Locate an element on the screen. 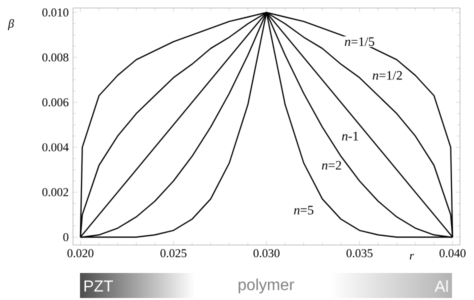 This screenshot has height=300, width=474. x-tick-label: 0.030 is located at coordinates (267, 253).